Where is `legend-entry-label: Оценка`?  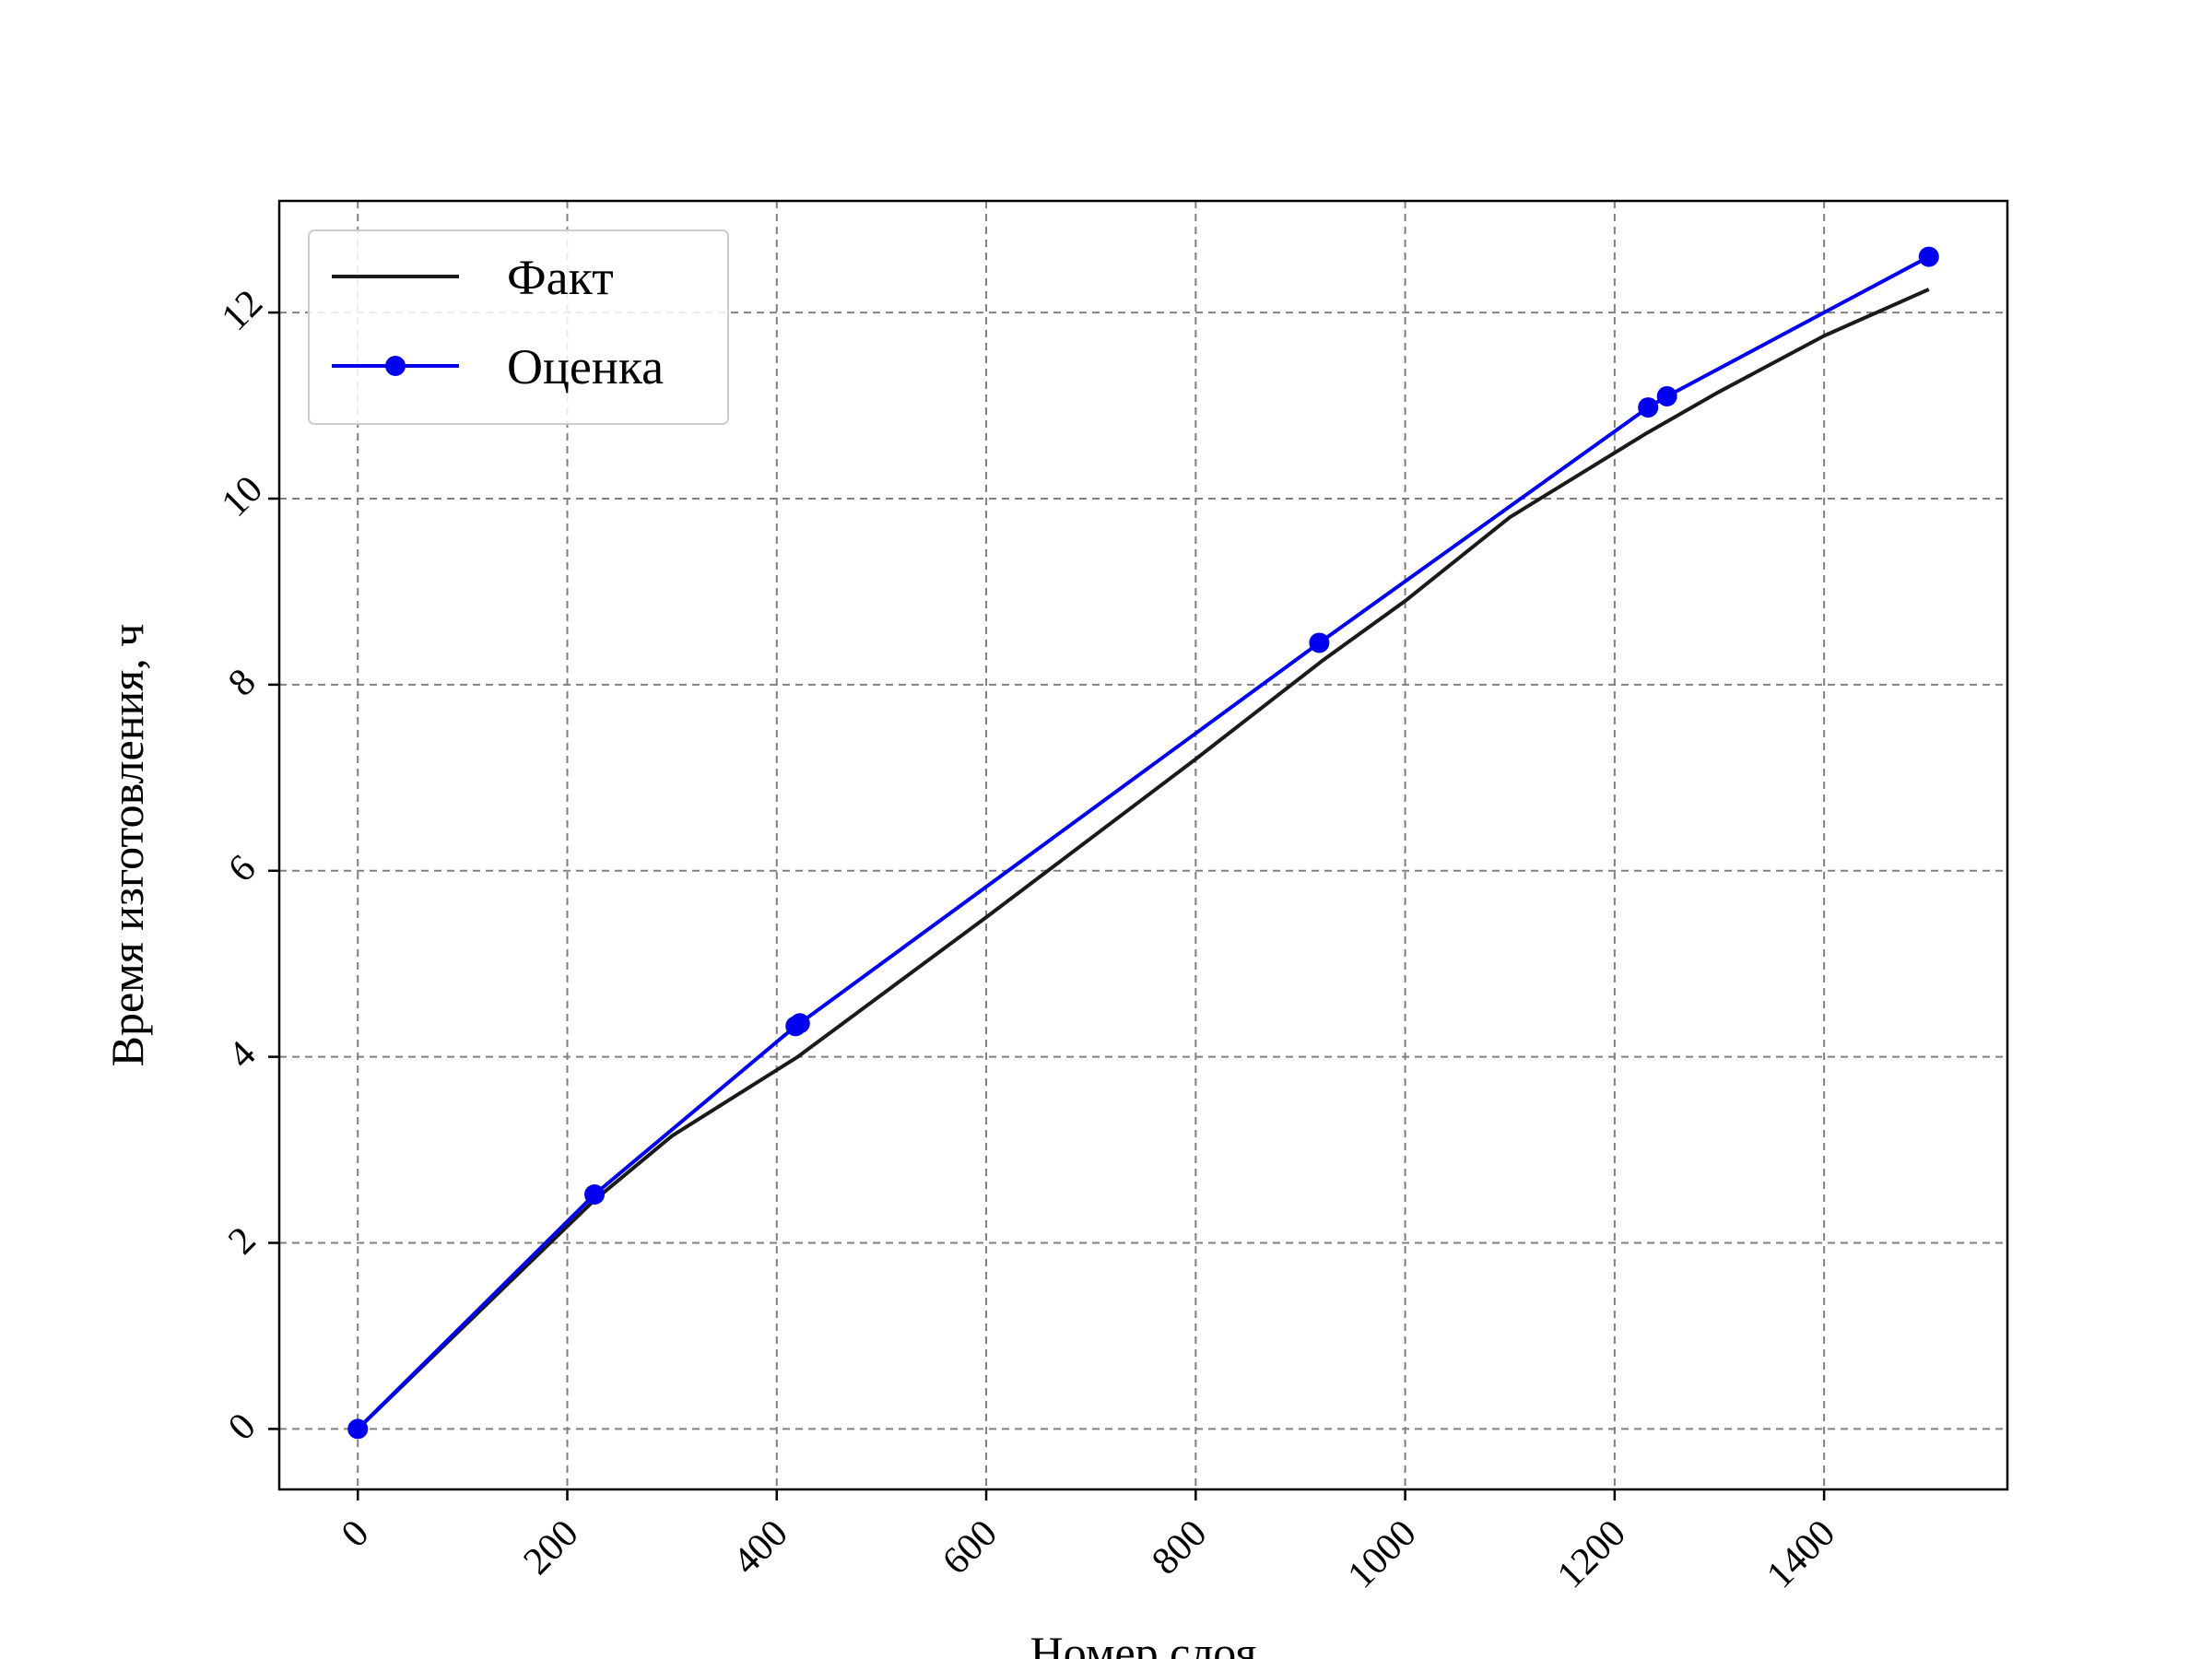
legend-entry-label: Оценка is located at coordinates (585, 366).